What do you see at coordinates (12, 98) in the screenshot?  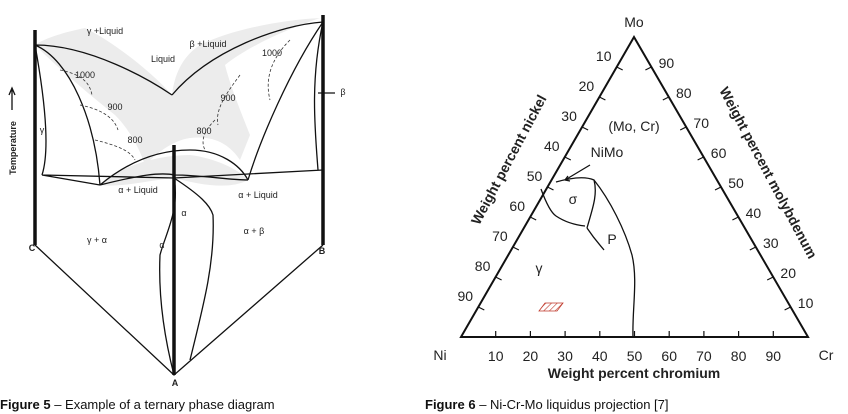 I see `temperature-arrow` at bounding box center [12, 98].